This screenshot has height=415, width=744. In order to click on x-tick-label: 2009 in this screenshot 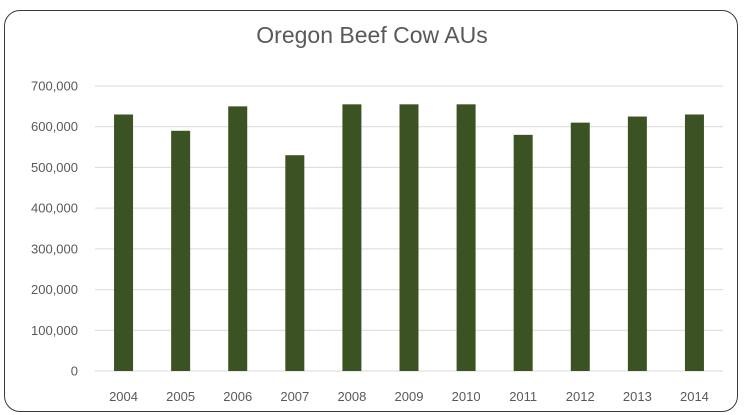, I will do `click(409, 396)`.